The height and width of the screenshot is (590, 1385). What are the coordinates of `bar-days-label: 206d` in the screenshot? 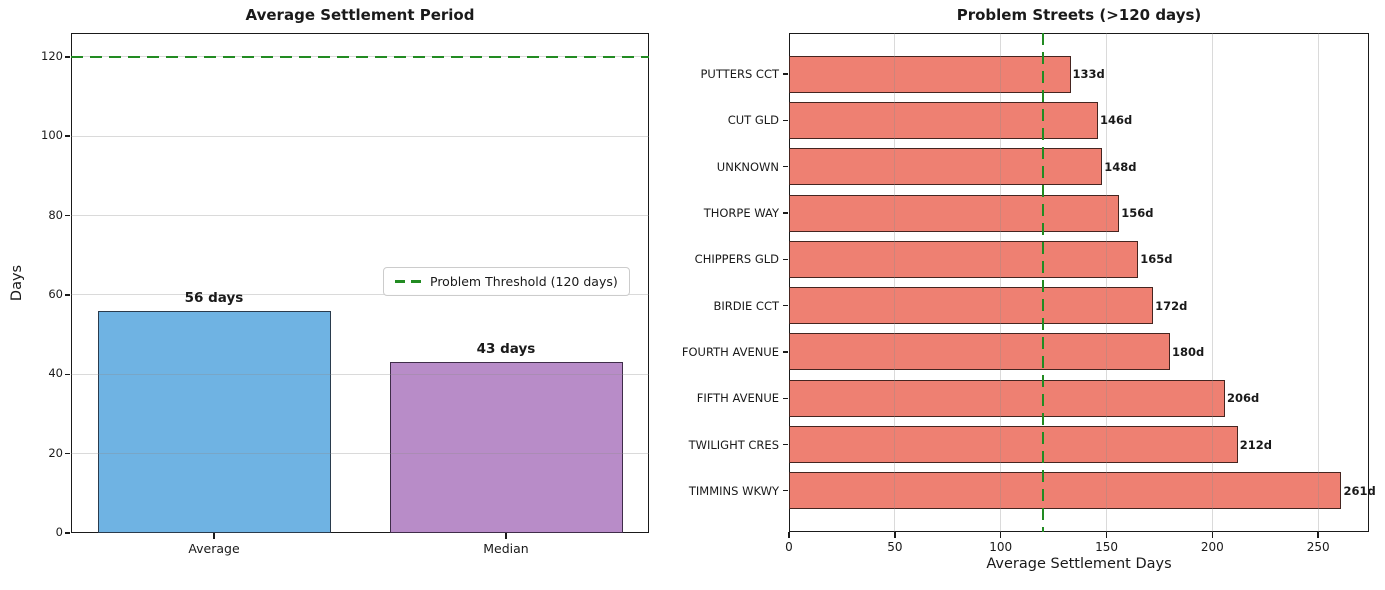 It's located at (1243, 398).